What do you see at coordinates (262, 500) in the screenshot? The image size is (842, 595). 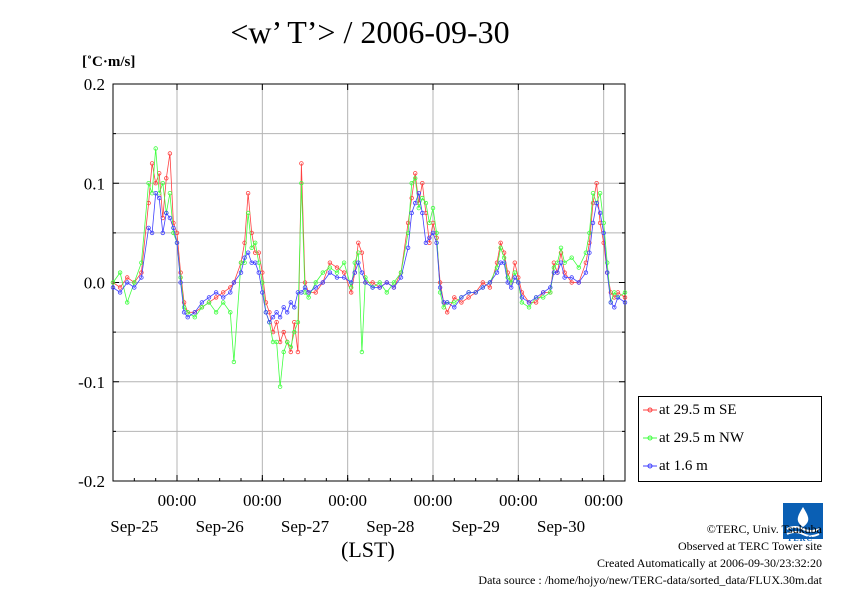 I see `x-time-label: 00:00` at bounding box center [262, 500].